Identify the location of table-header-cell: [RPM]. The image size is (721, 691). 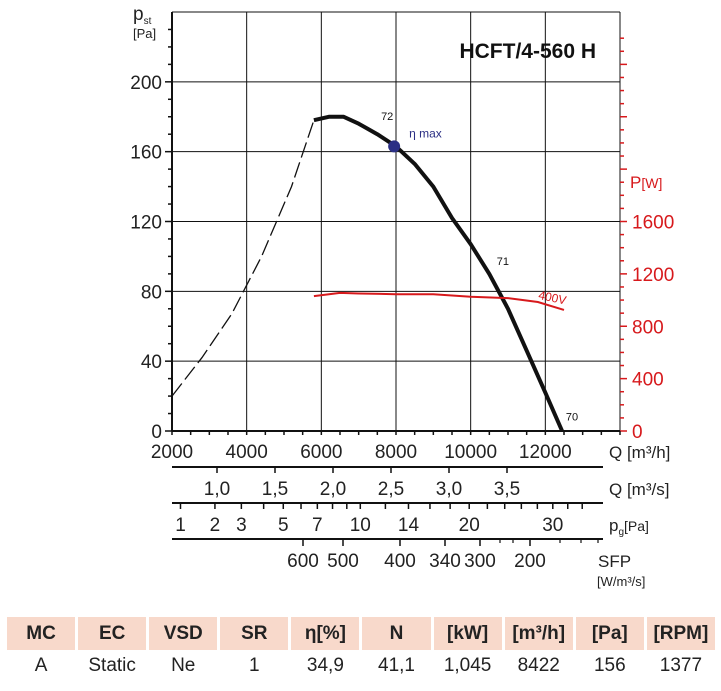
(680, 633).